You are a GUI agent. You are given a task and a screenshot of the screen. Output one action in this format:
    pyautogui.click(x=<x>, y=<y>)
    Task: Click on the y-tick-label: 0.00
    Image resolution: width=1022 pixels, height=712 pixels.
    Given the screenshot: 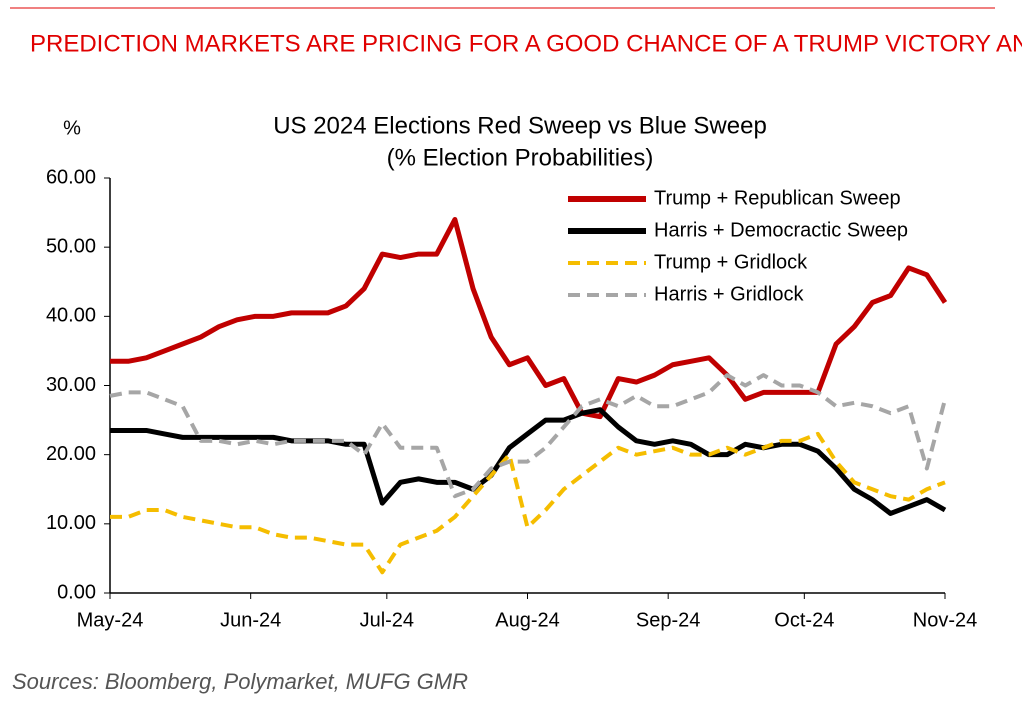 What is the action you would take?
    pyautogui.click(x=76, y=592)
    